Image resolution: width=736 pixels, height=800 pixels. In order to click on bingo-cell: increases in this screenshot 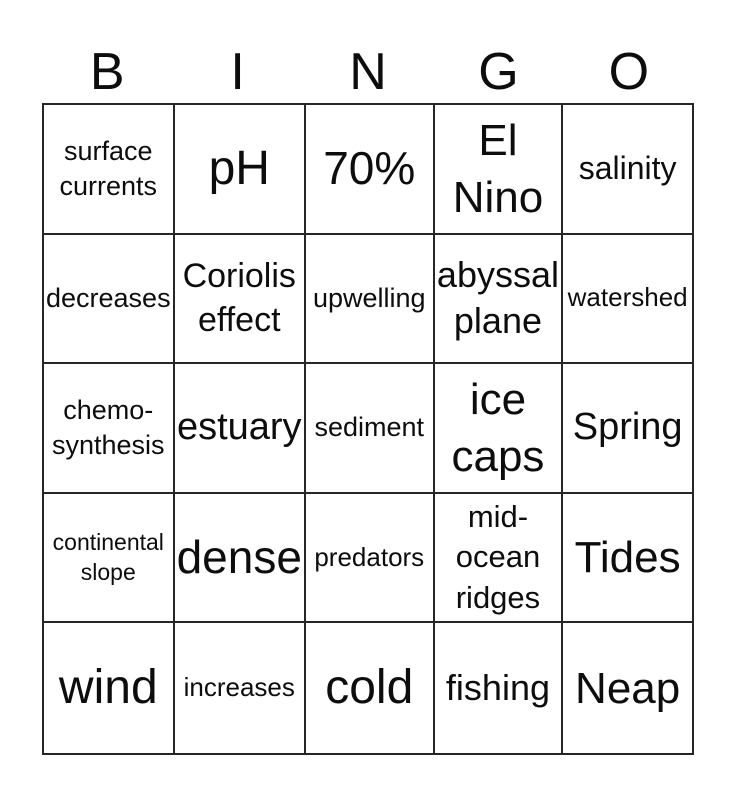, I will do `click(240, 688)`.